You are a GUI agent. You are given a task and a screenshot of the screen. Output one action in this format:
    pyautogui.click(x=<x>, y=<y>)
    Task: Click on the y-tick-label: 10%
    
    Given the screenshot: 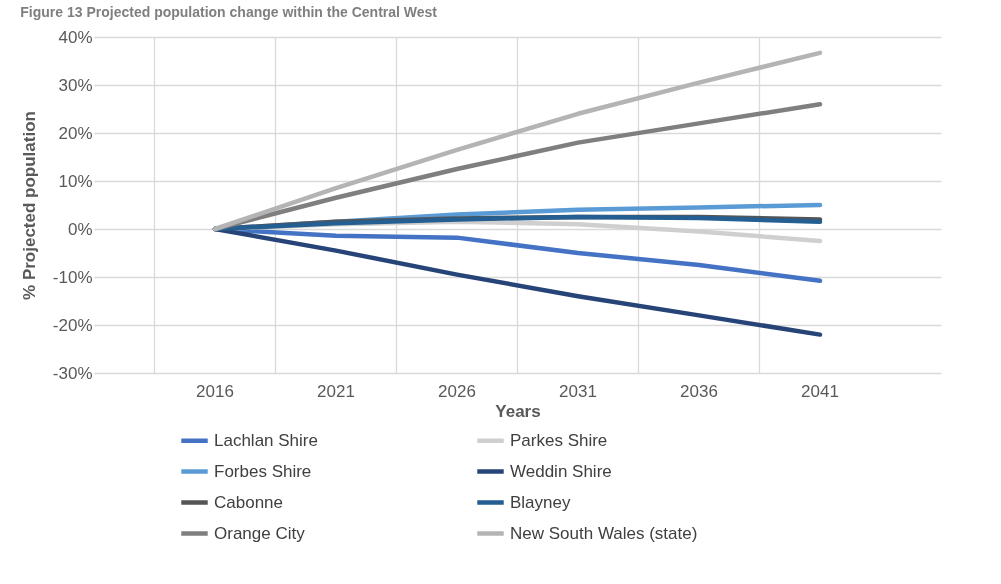 What is the action you would take?
    pyautogui.click(x=75, y=181)
    